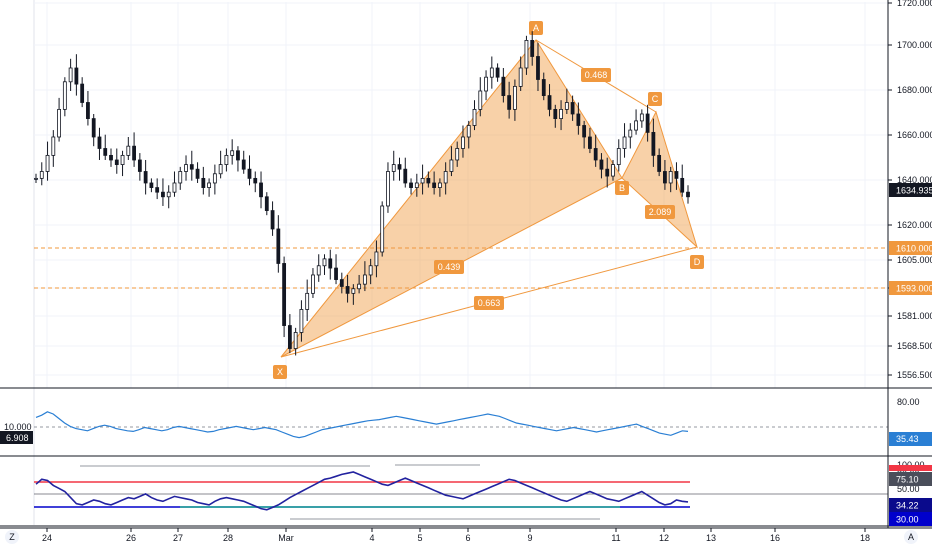 Image resolution: width=932 pixels, height=550 pixels. I want to click on pattern-ratio-label: 0.439, so click(449, 267).